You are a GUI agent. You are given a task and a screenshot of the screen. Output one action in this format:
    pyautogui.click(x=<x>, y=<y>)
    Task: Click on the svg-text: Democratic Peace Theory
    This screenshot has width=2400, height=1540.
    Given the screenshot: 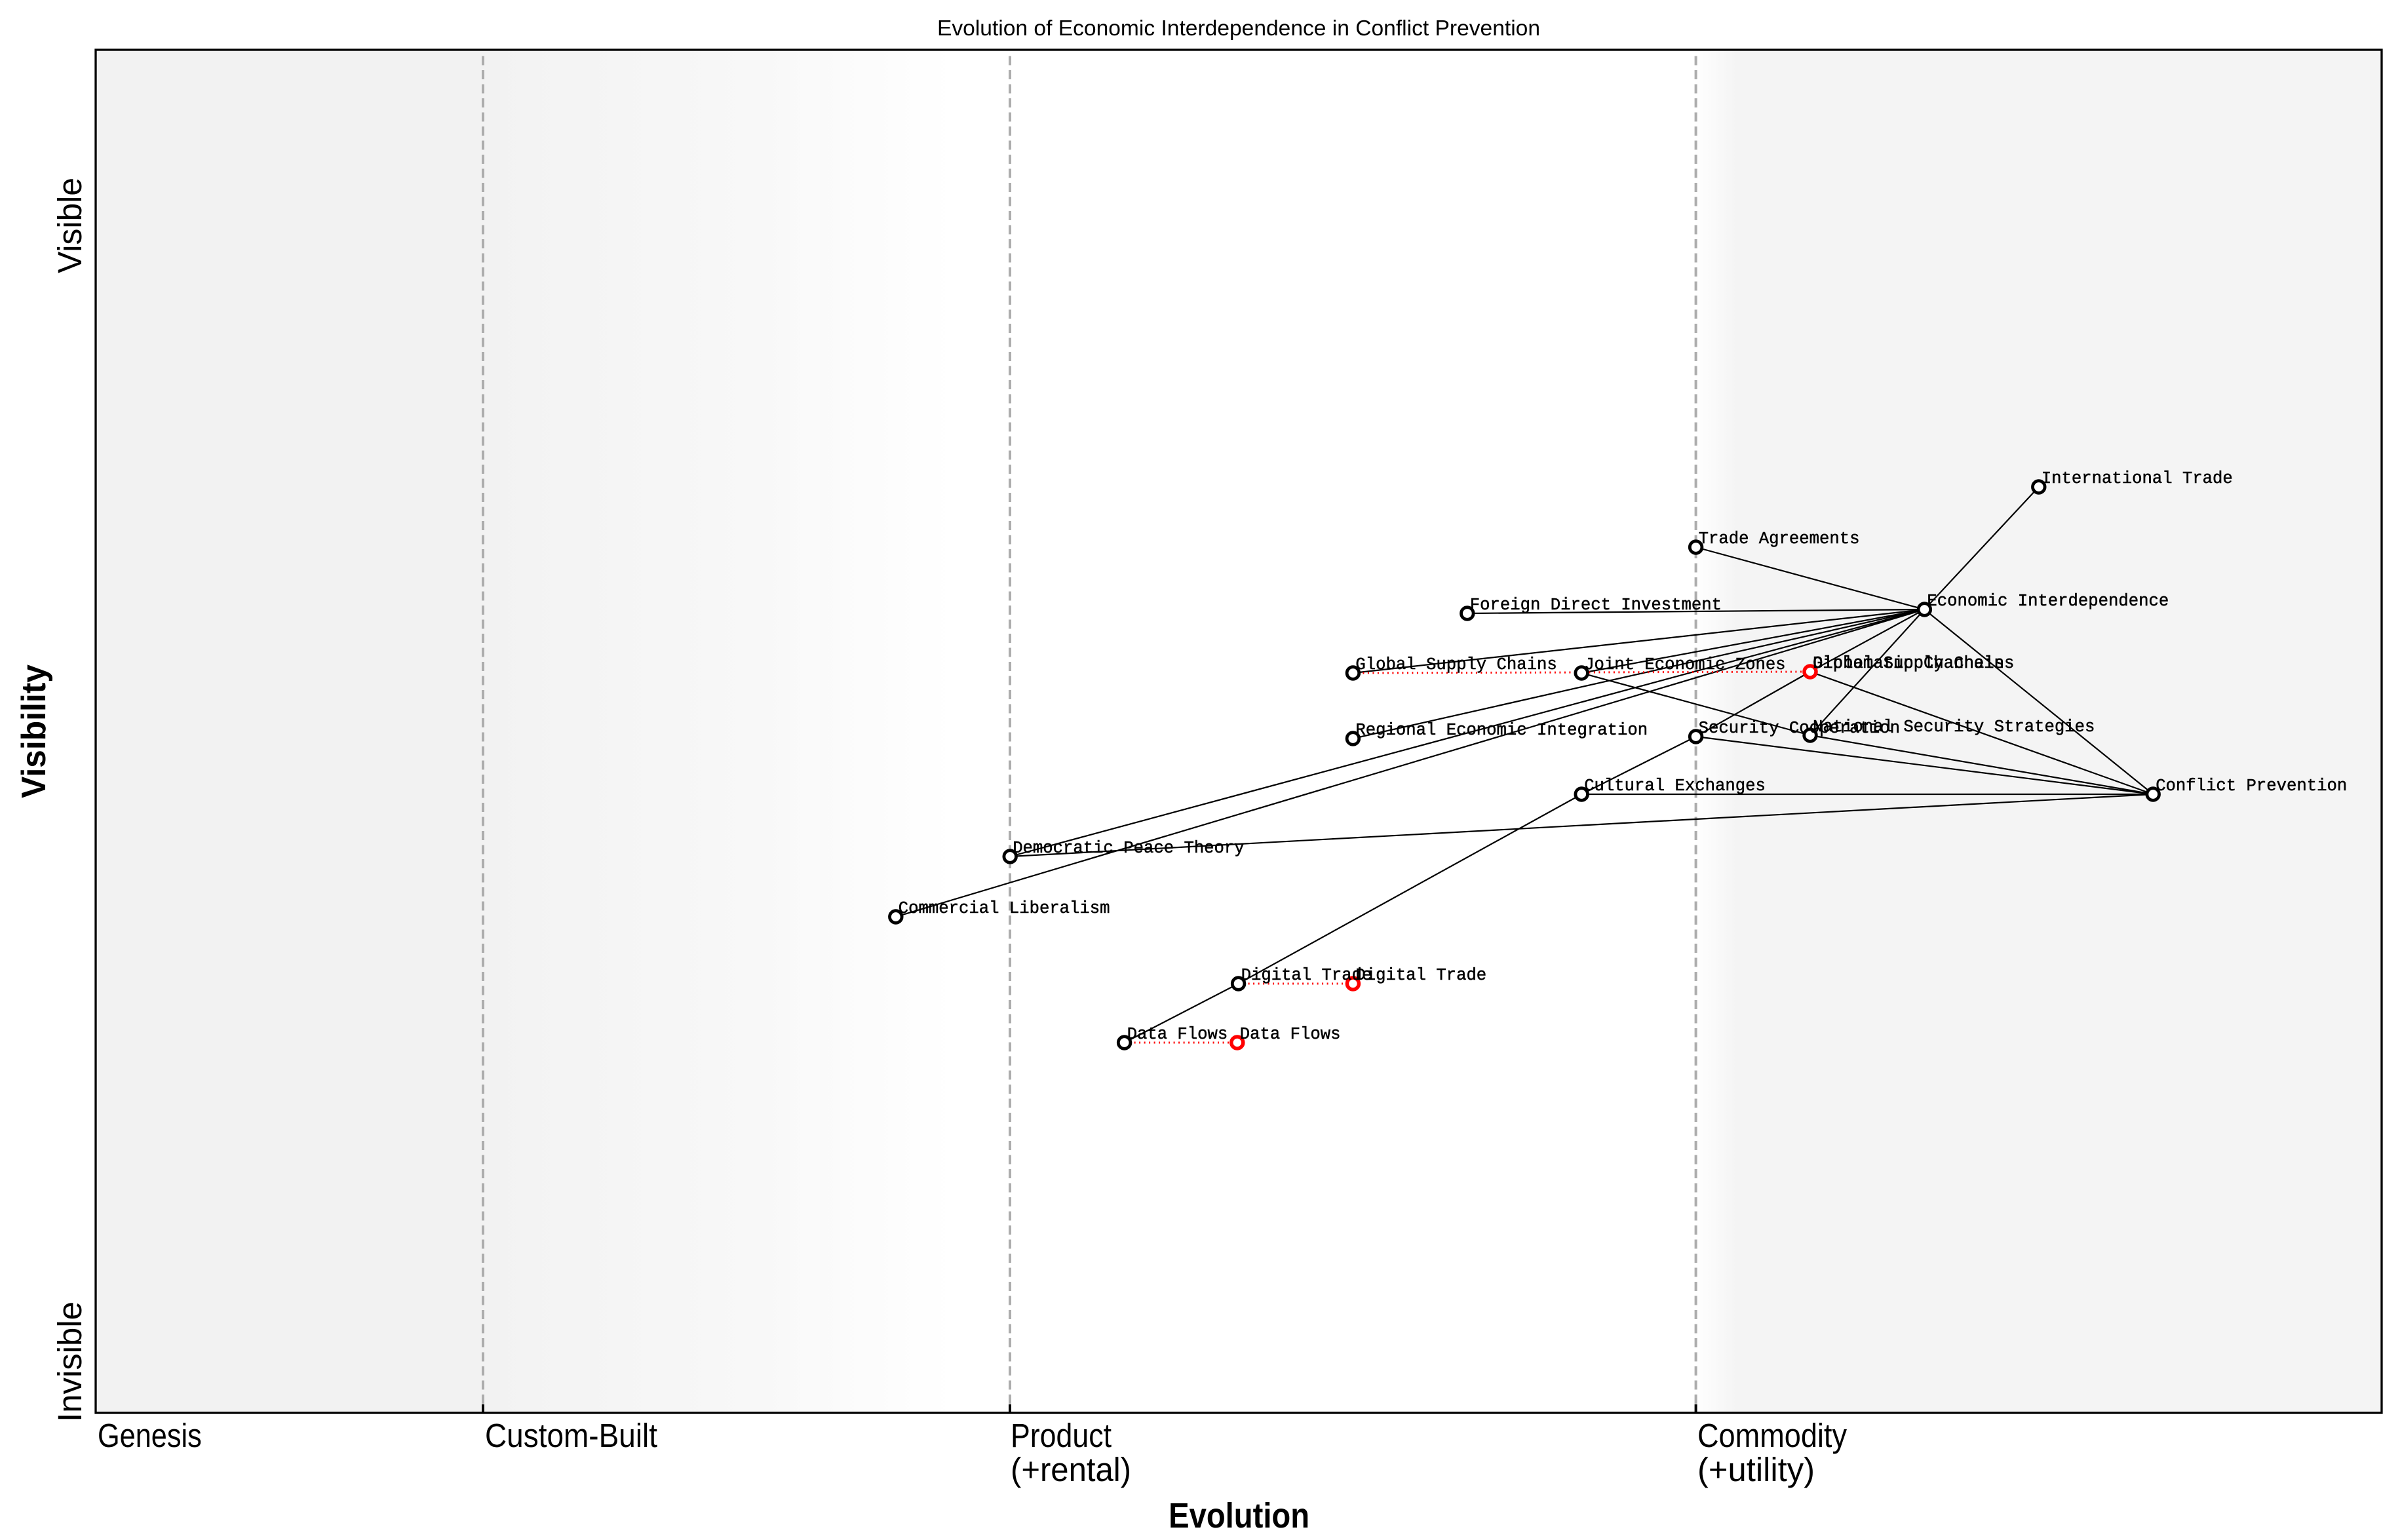 What is the action you would take?
    pyautogui.click(x=1128, y=848)
    